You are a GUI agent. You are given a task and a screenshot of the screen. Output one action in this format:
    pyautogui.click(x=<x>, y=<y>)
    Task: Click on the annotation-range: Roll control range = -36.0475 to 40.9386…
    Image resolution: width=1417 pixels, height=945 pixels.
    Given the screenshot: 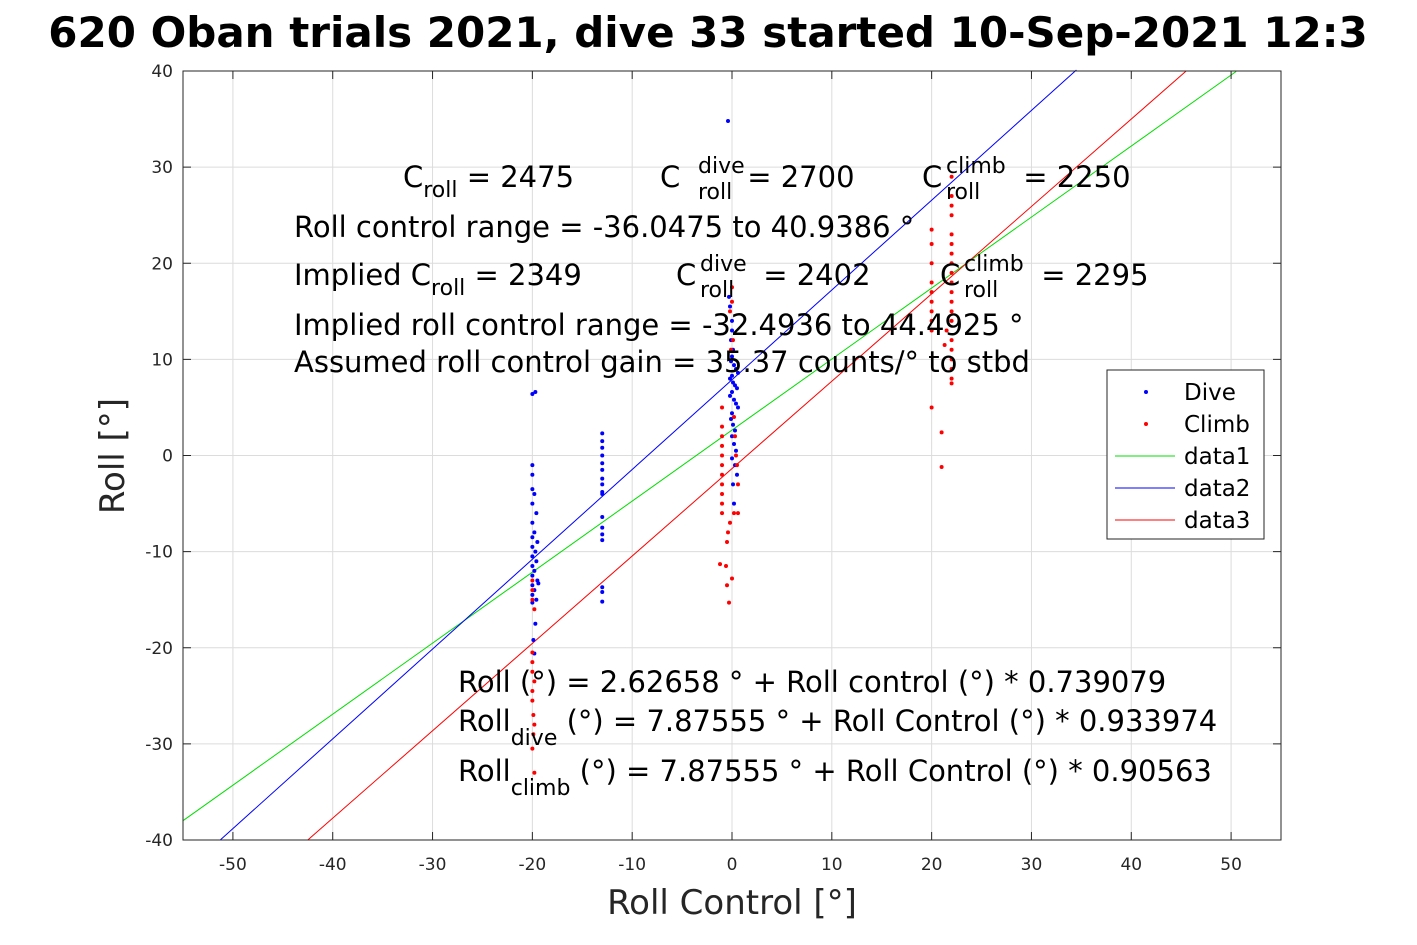 What is the action you would take?
    pyautogui.click(x=604, y=227)
    